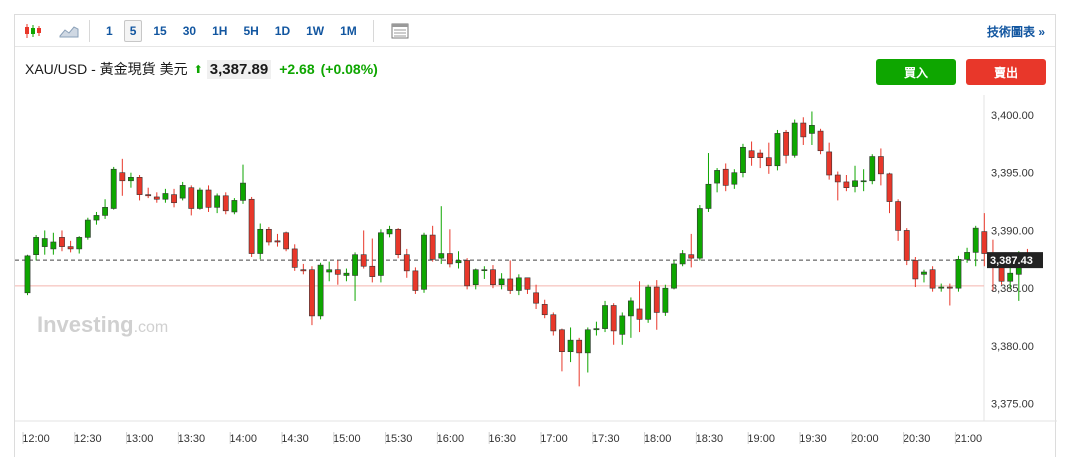  What do you see at coordinates (400, 31) in the screenshot?
I see `table-icon` at bounding box center [400, 31].